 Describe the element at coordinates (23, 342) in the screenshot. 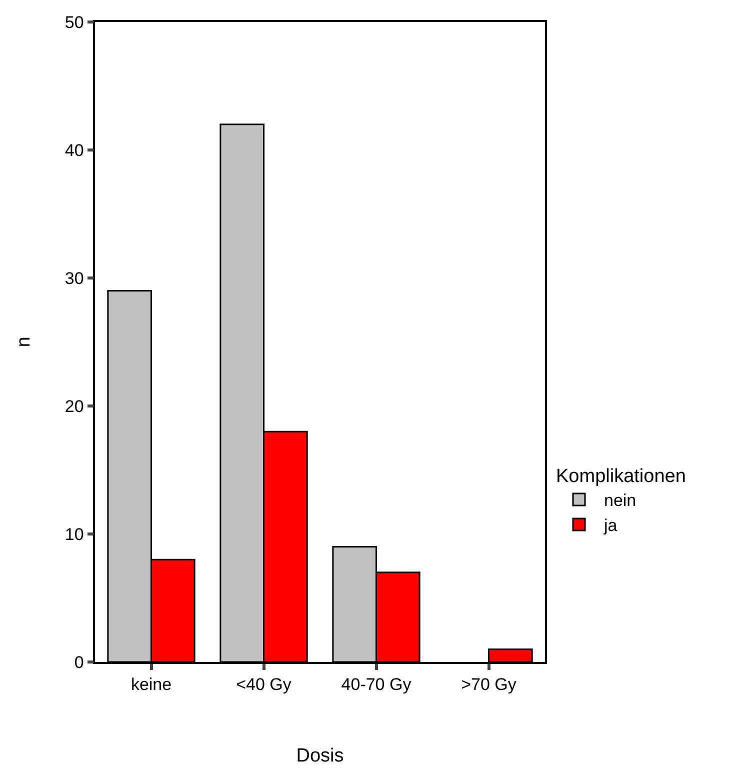

I see `y-axis-title: n` at that location.